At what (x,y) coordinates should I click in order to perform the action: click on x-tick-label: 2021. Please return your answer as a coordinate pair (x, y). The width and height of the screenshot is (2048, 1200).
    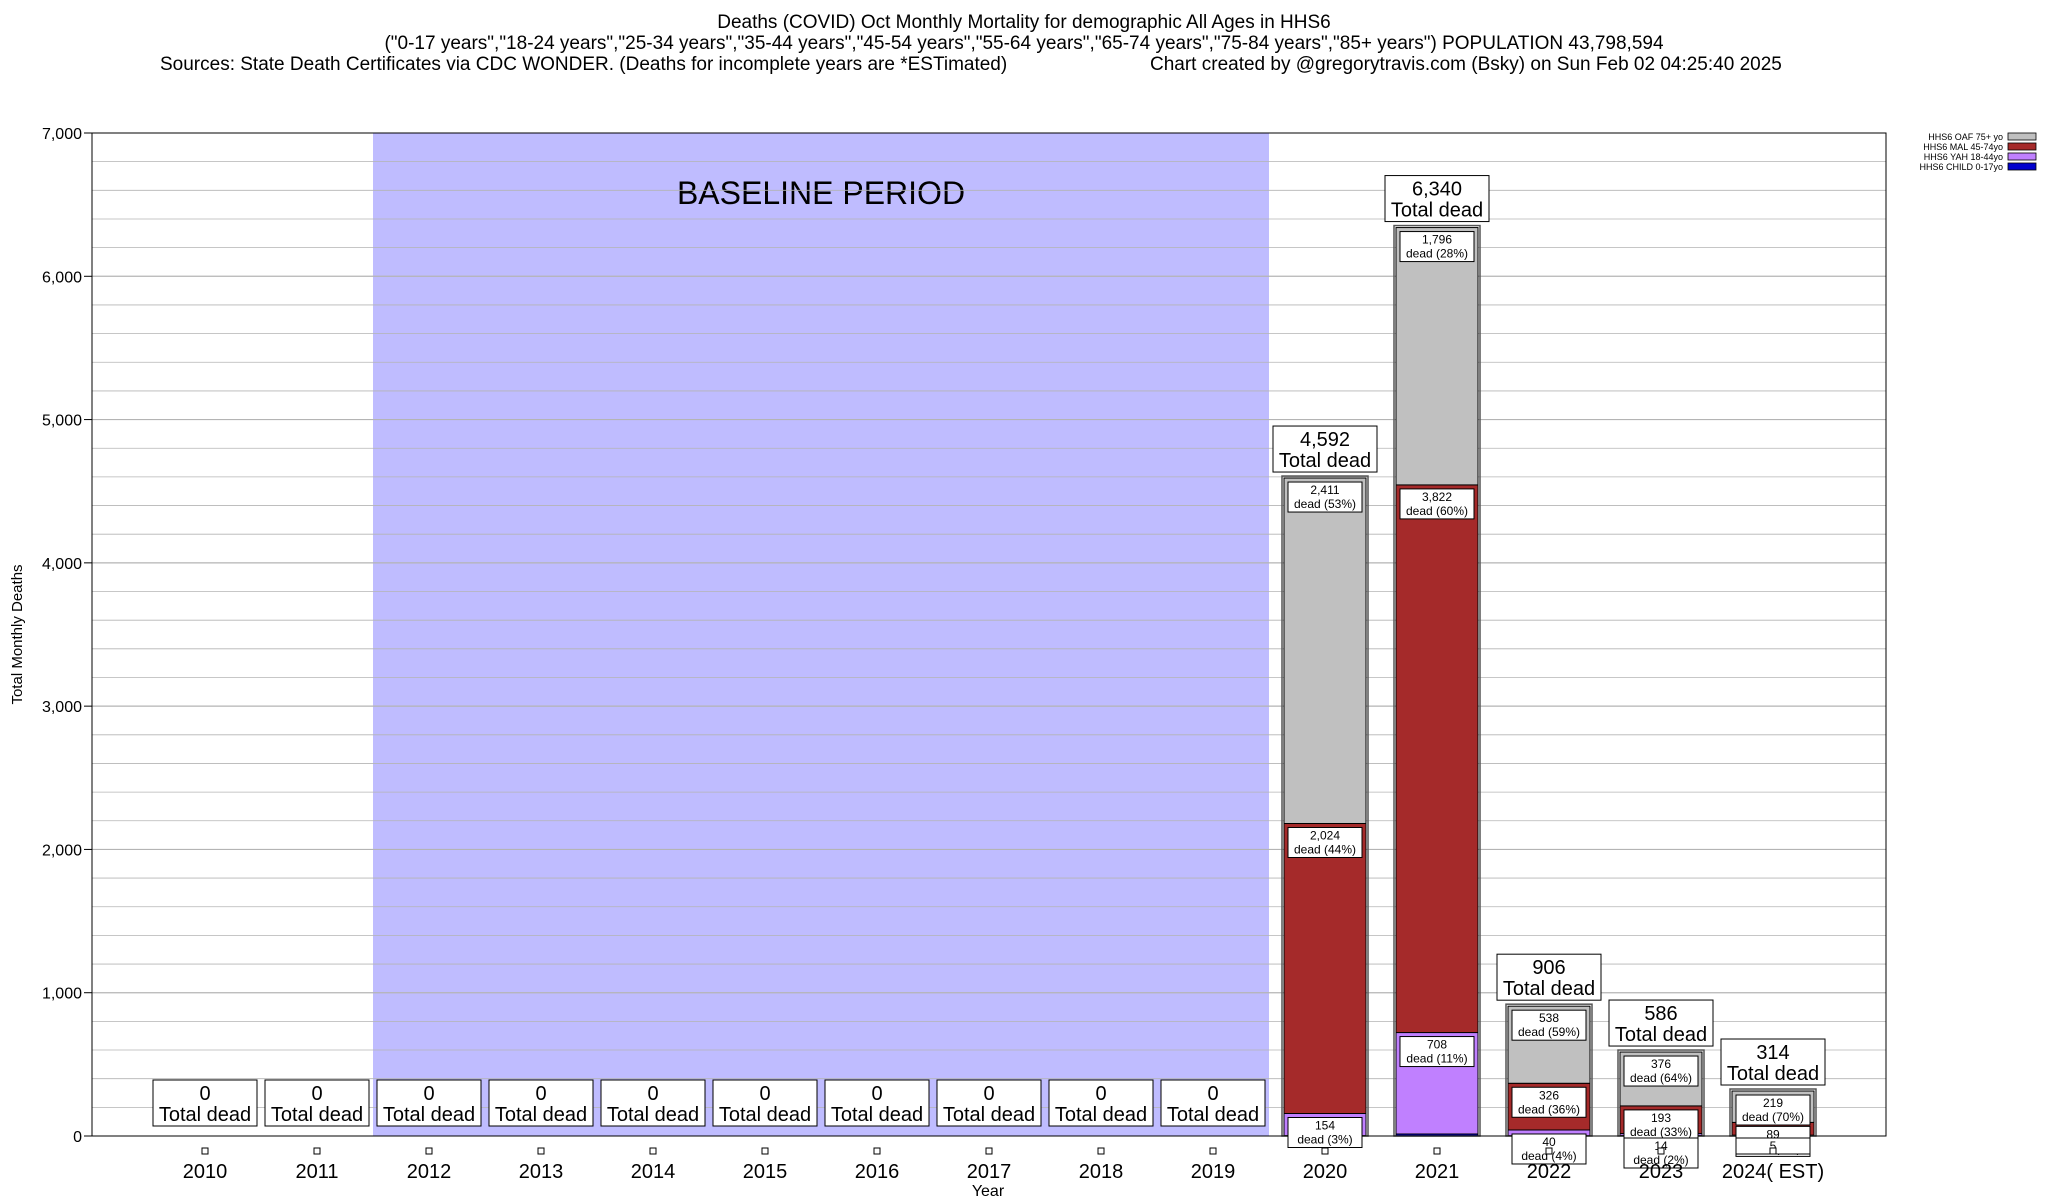
    Looking at the image, I should click on (1437, 1172).